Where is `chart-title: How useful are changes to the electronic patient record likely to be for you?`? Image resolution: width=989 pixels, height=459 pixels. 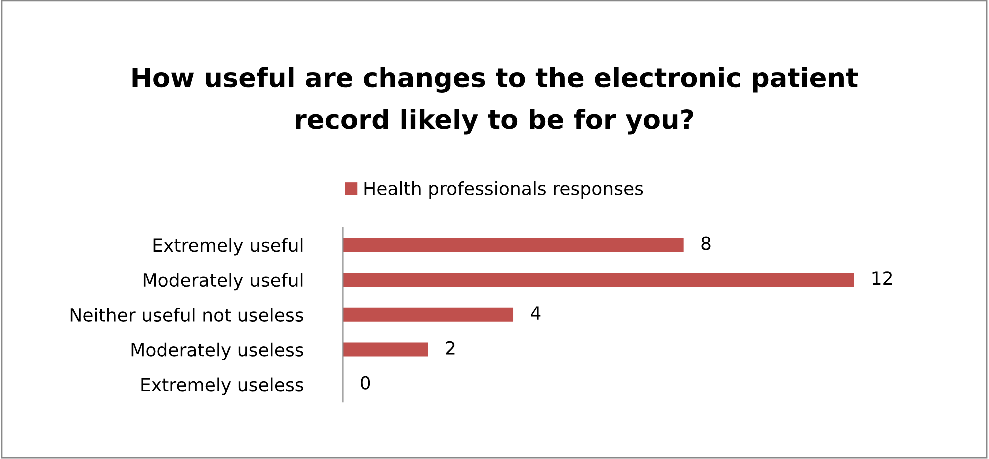
chart-title: How useful are changes to the electronic patient record likely to be for you? is located at coordinates (495, 101).